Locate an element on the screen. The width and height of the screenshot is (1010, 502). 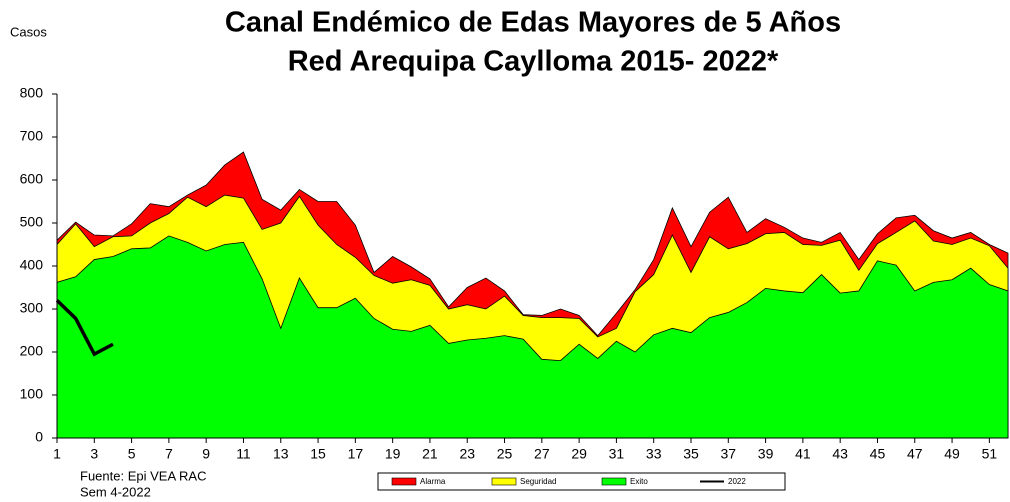
note: Sem 4-2022 is located at coordinates (115, 491).